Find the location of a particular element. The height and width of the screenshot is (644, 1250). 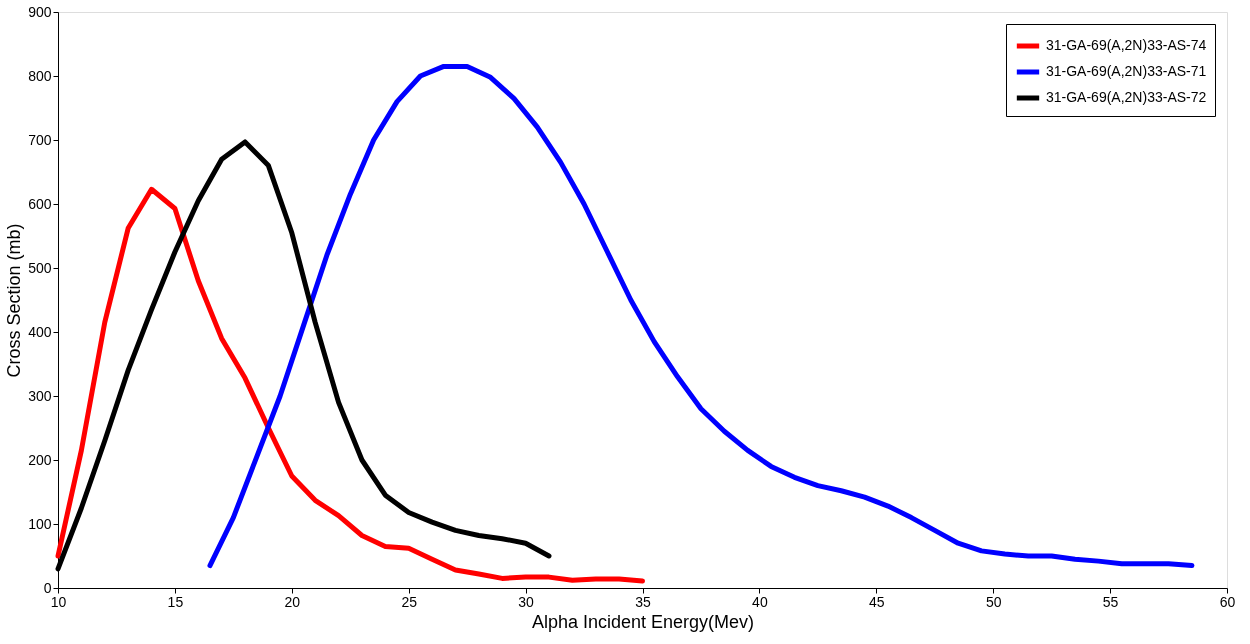

x-tick-label: 35 is located at coordinates (643, 601).